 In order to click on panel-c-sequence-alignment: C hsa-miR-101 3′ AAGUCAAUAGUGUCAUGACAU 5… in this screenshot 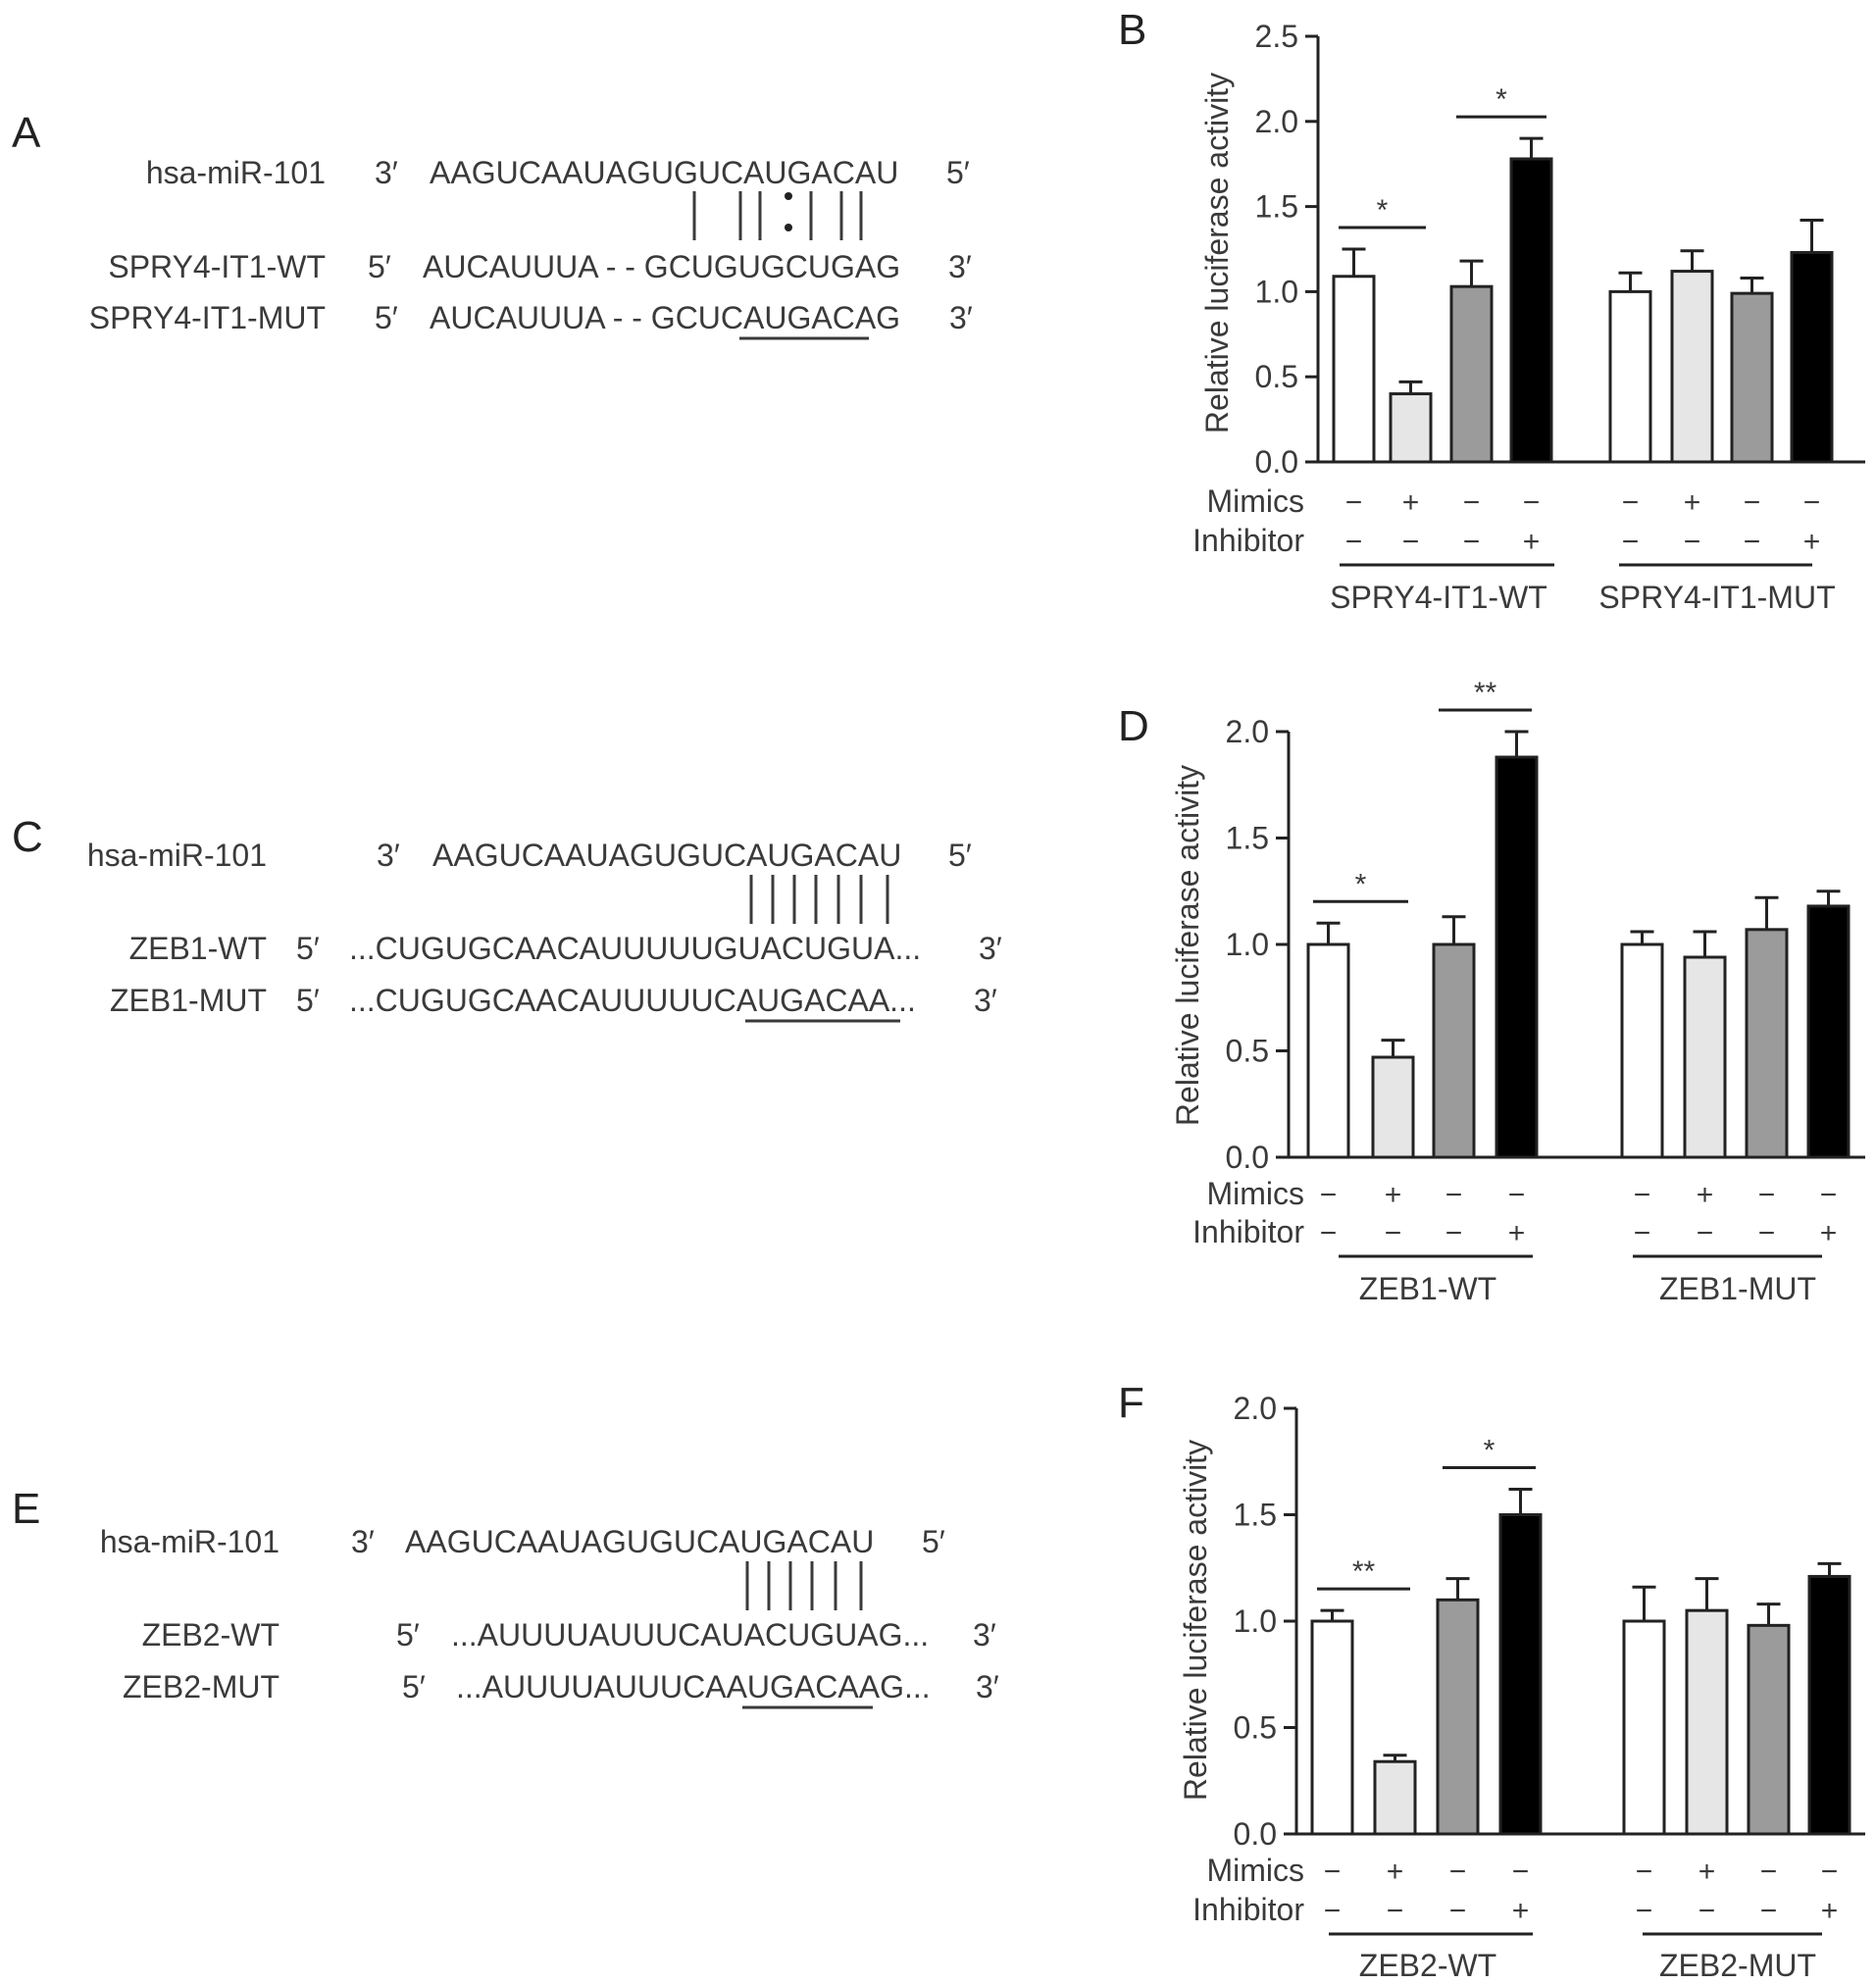, I will do `click(507, 918)`.